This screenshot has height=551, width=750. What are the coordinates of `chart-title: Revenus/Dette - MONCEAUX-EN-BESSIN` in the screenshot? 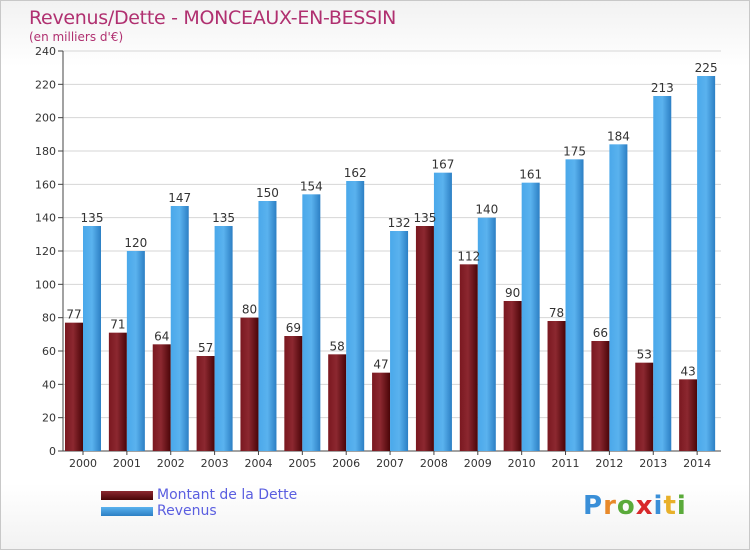 It's located at (213, 18).